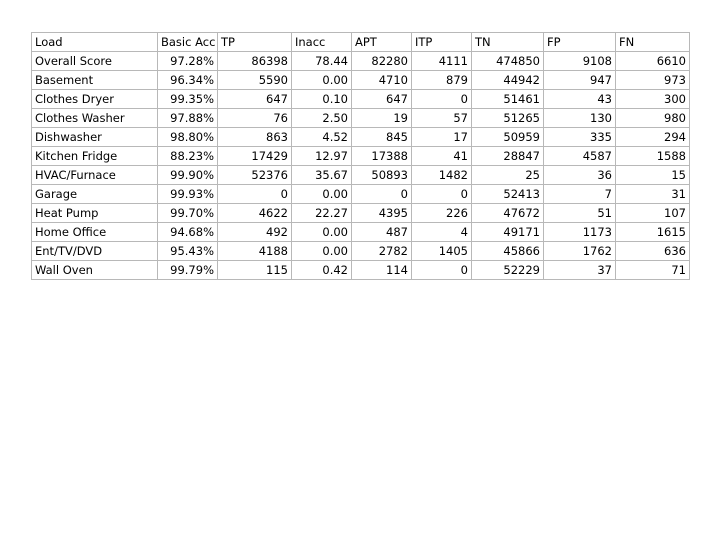 The width and height of the screenshot is (720, 552). I want to click on table-row: Wall Oven 99.79% 115 0.42 114 0 52229 37 71, so click(360, 270).